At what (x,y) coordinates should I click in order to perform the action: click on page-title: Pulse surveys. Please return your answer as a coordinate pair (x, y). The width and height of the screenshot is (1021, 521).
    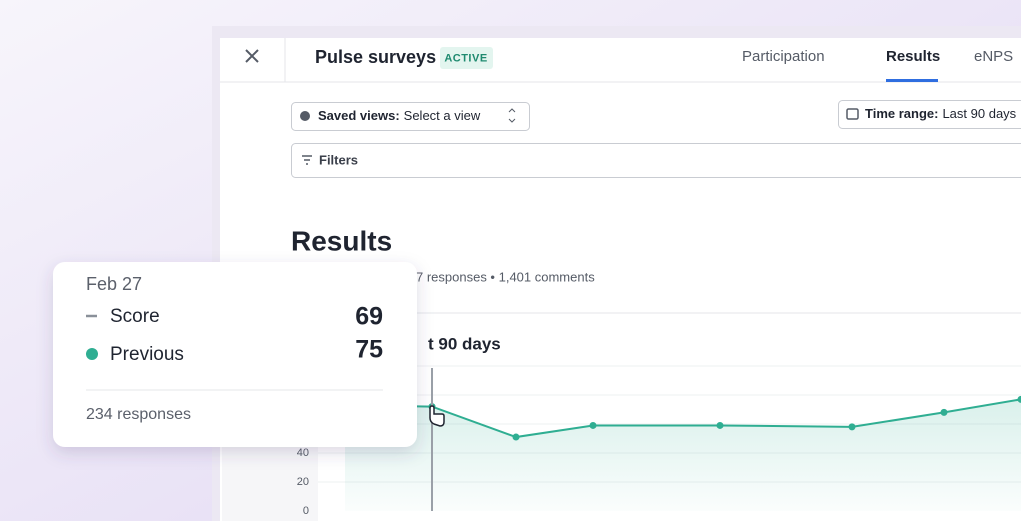
    Looking at the image, I should click on (375, 57).